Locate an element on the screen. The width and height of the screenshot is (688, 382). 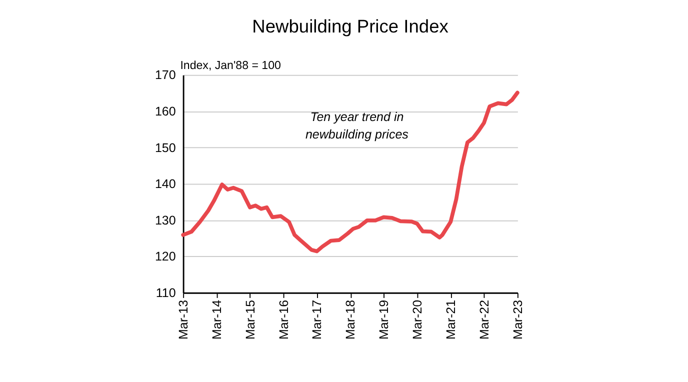
y-tick-label: 130 is located at coordinates (165, 220).